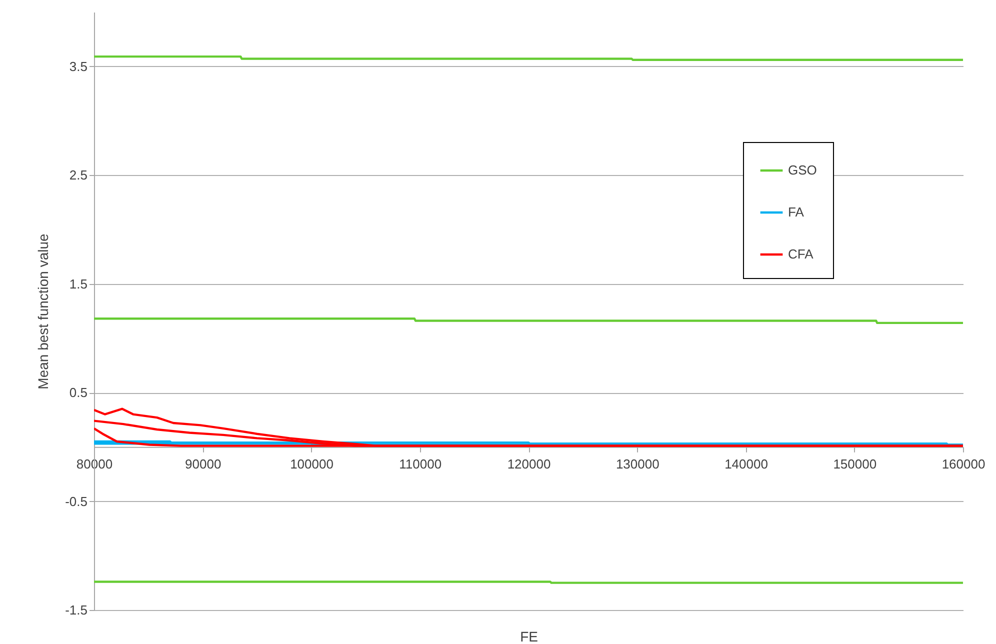 Image resolution: width=996 pixels, height=644 pixels. What do you see at coordinates (964, 464) in the screenshot?
I see `x-tick-label: 160000` at bounding box center [964, 464].